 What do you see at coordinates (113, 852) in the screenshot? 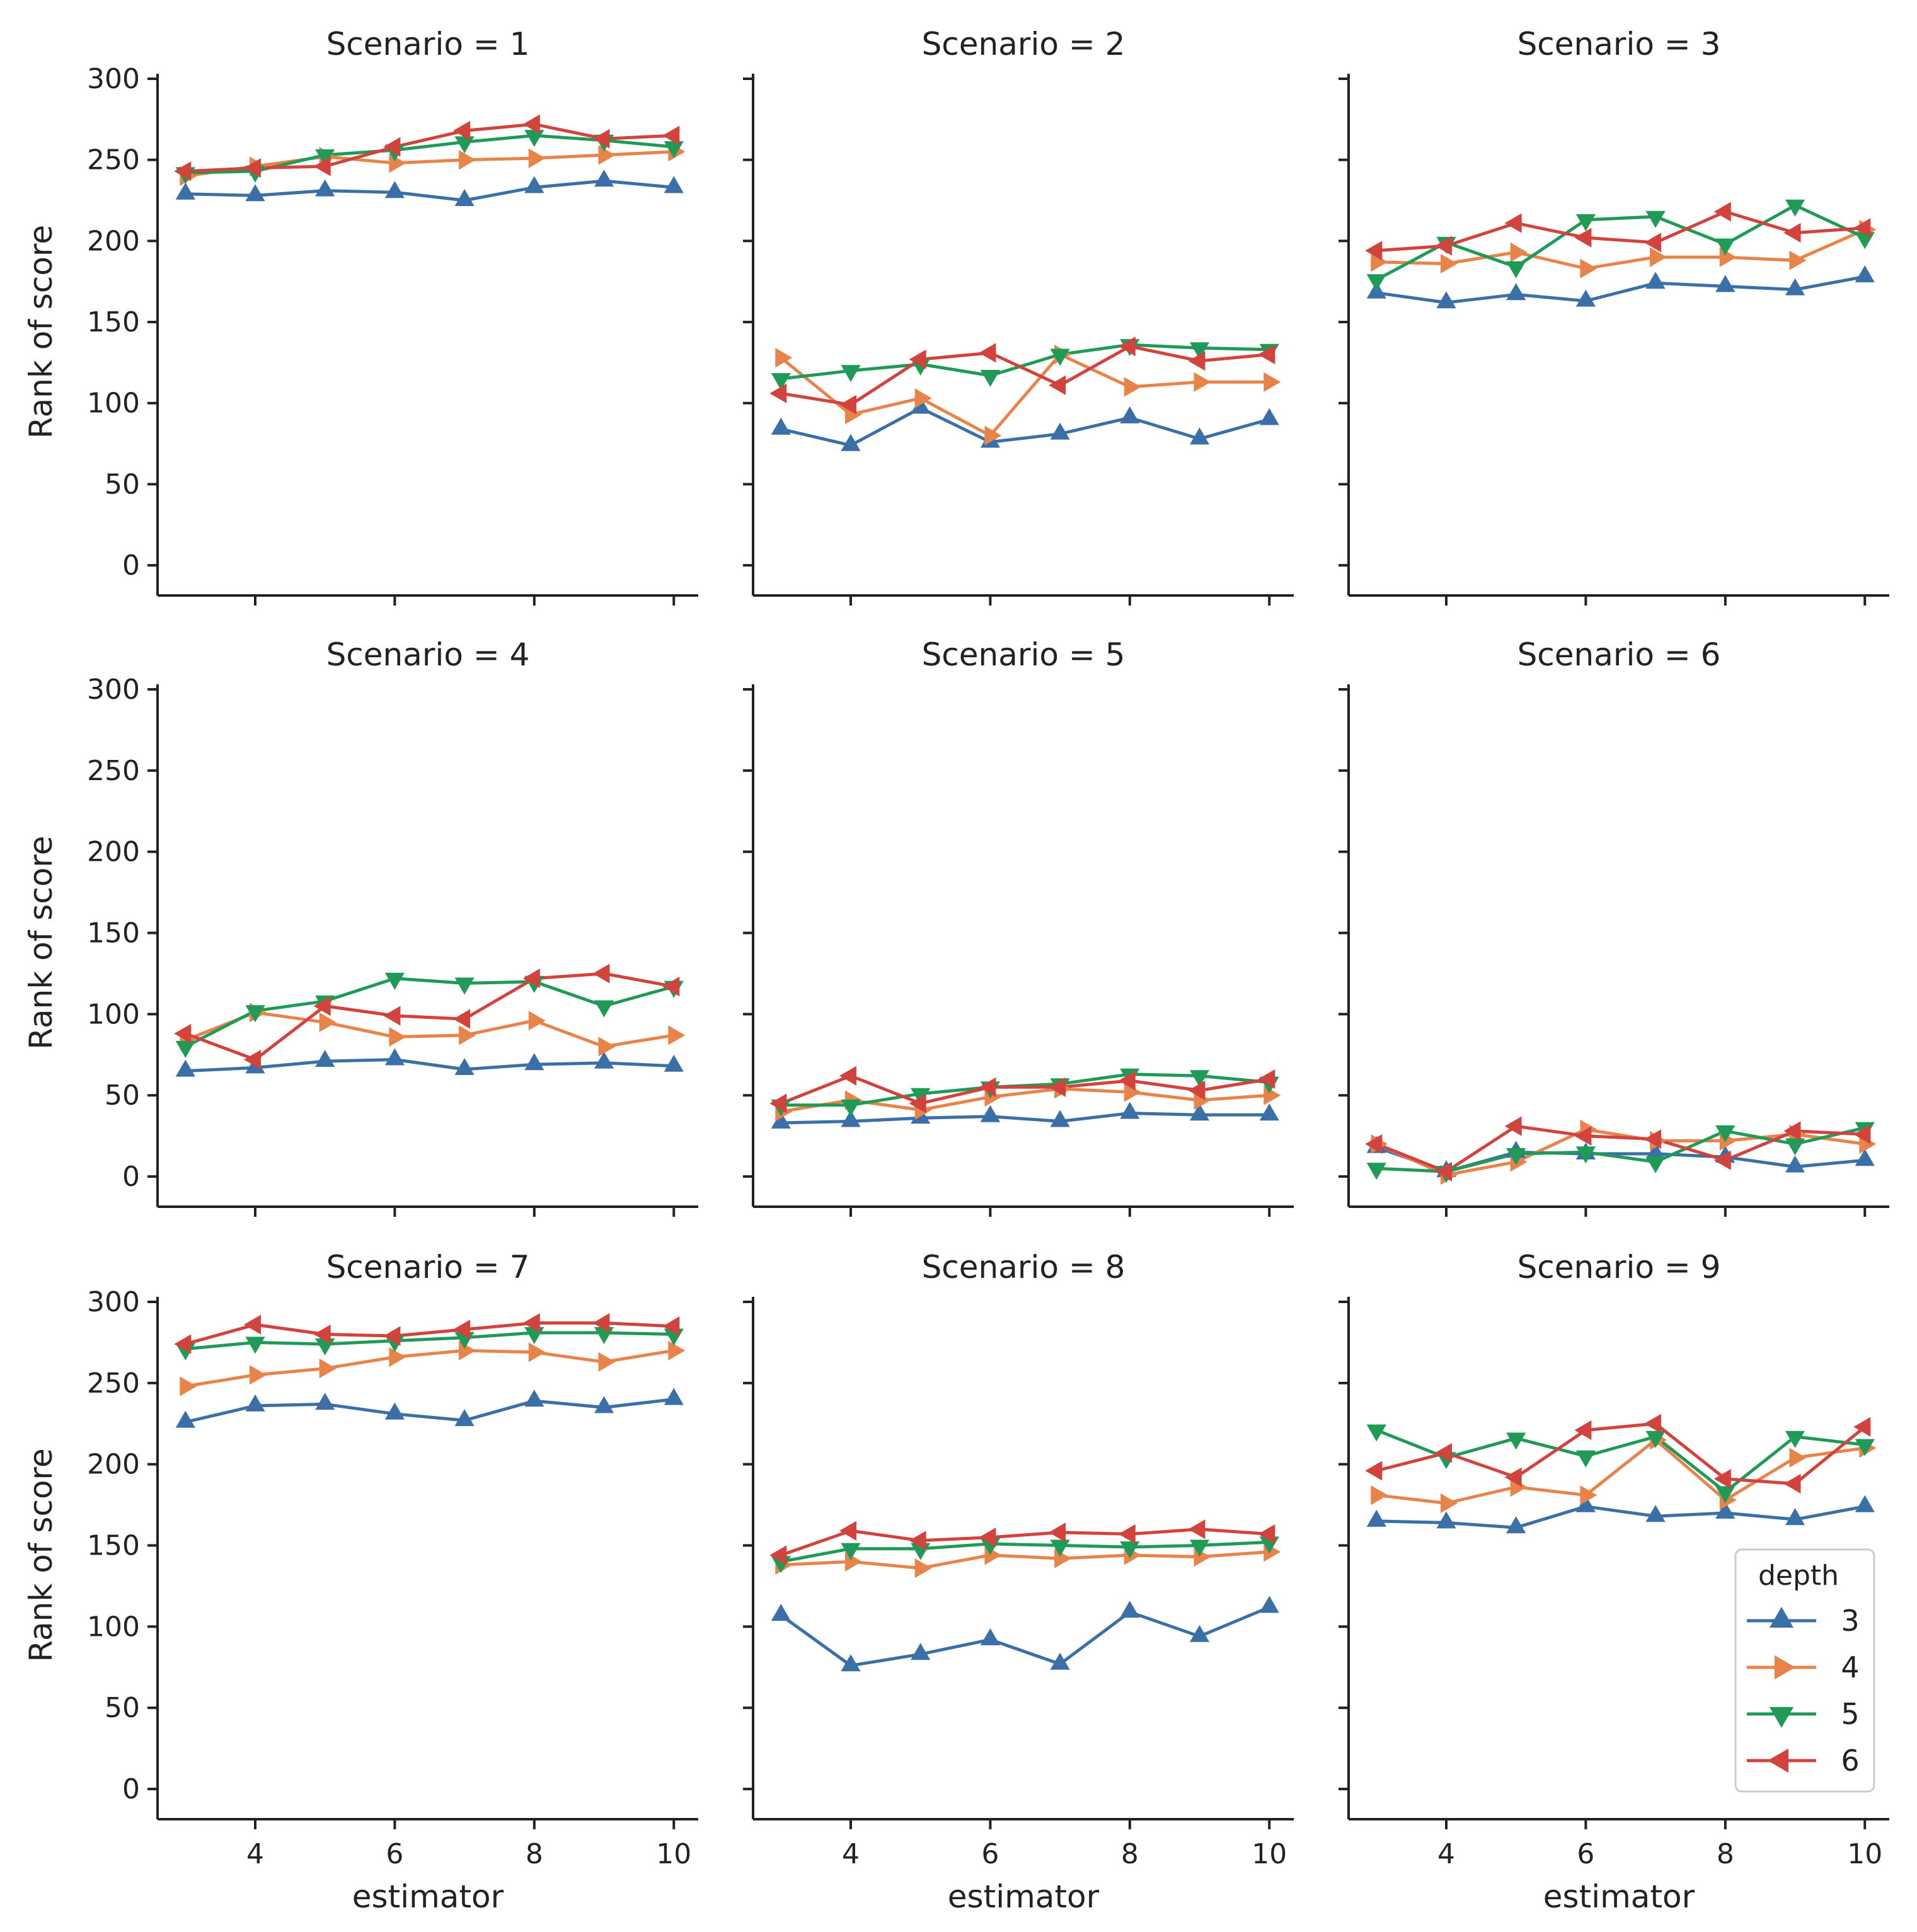
I see `y-tick-label: 200` at bounding box center [113, 852].